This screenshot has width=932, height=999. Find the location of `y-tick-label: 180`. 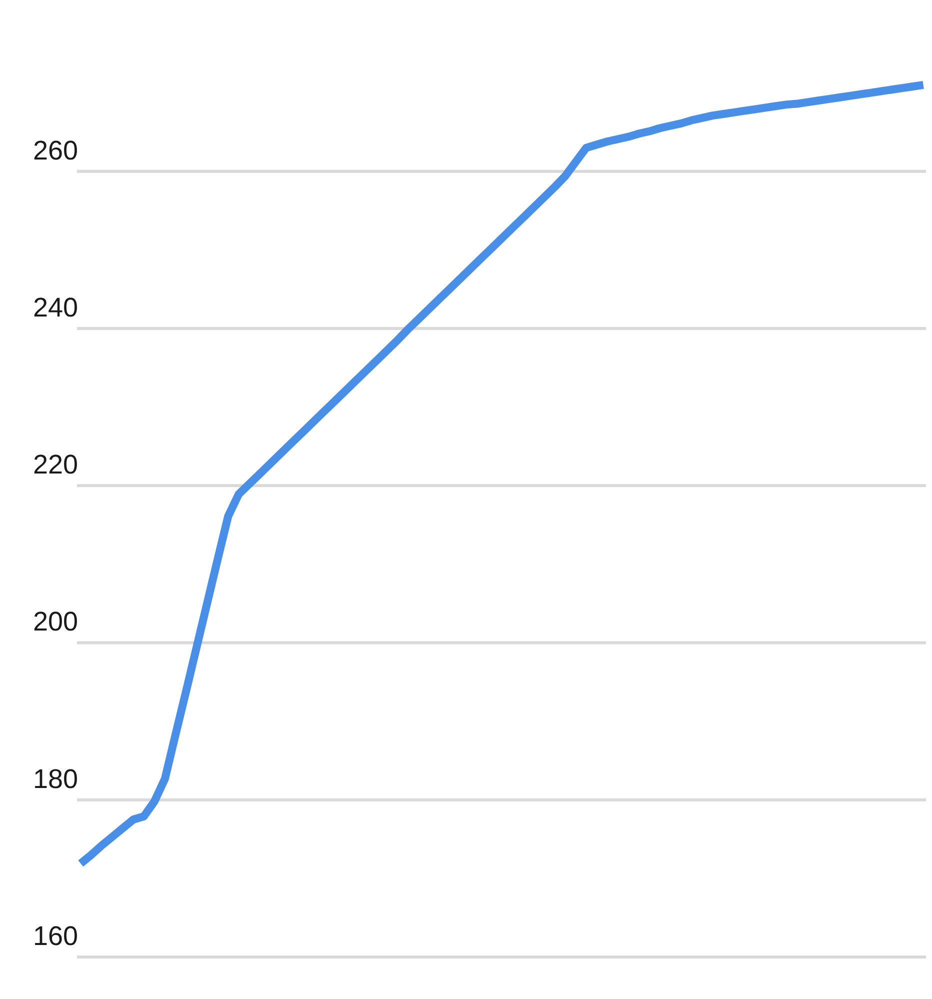

y-tick-label: 180 is located at coordinates (55, 779).